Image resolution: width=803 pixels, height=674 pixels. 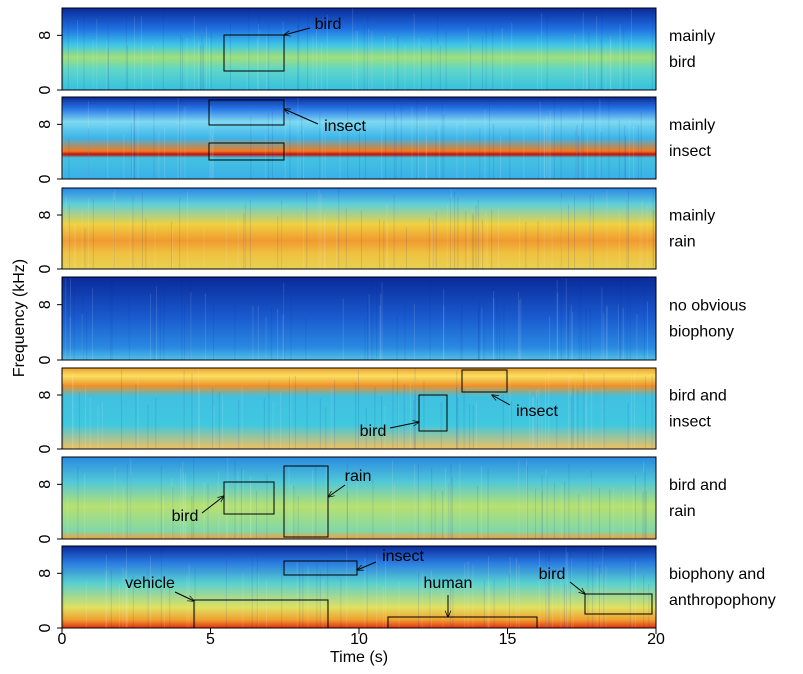 What do you see at coordinates (717, 574) in the screenshot?
I see `panel-label: biophony and` at bounding box center [717, 574].